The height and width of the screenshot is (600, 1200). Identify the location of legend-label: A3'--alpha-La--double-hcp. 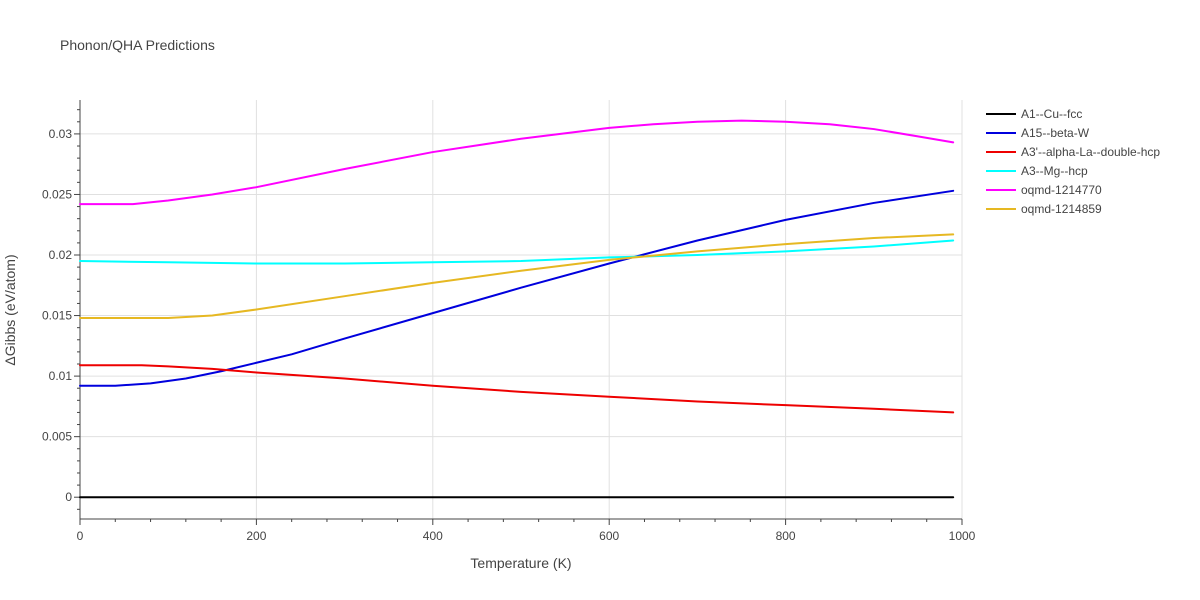
(1090, 152).